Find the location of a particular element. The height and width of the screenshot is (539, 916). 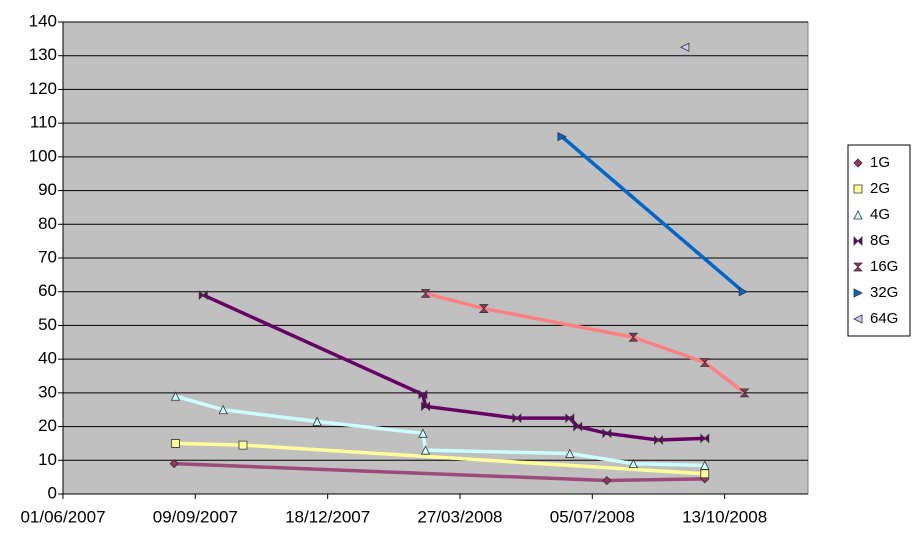

y-tick-label: 130 is located at coordinates (43, 54).